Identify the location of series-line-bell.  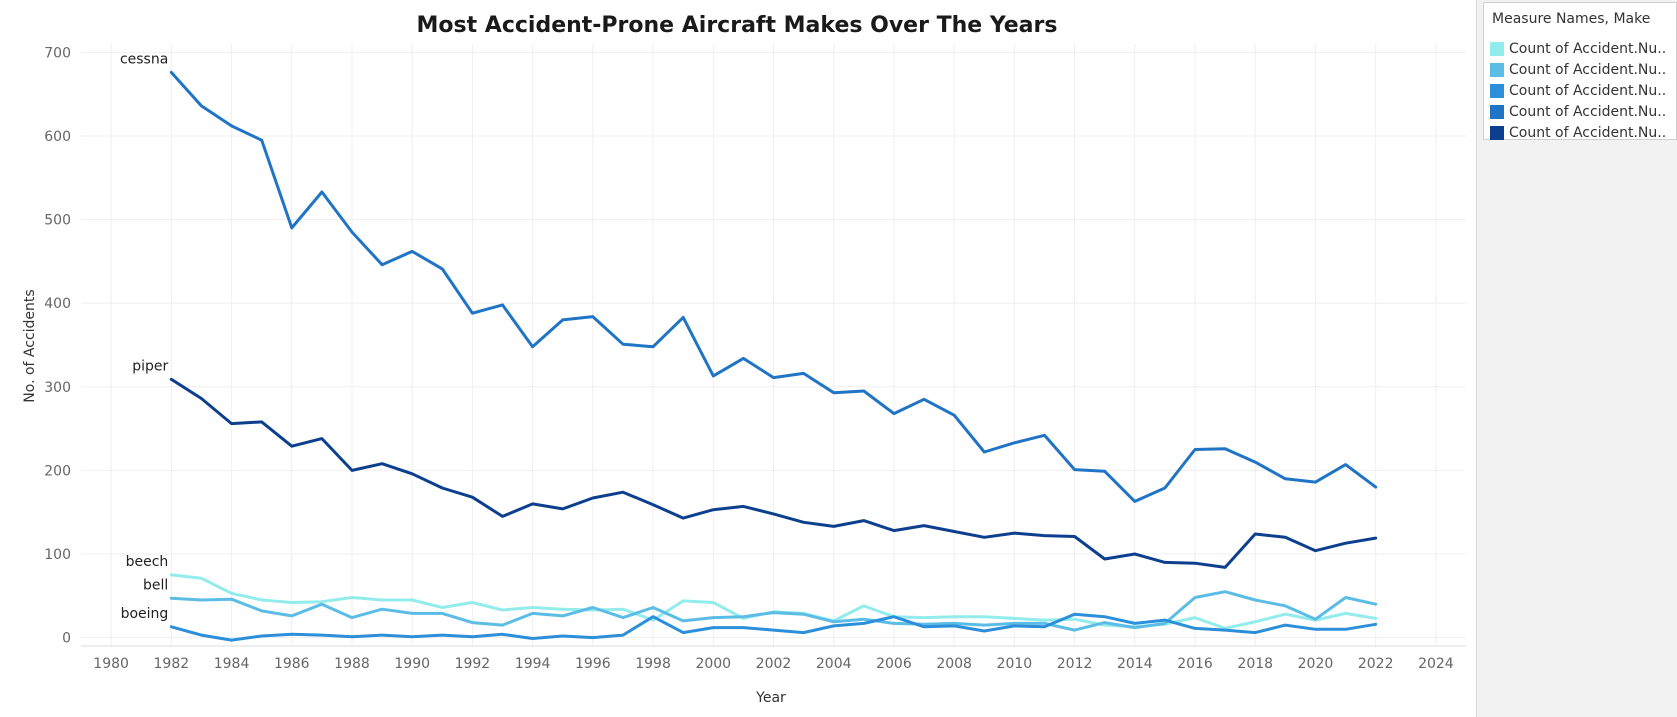
(773, 611).